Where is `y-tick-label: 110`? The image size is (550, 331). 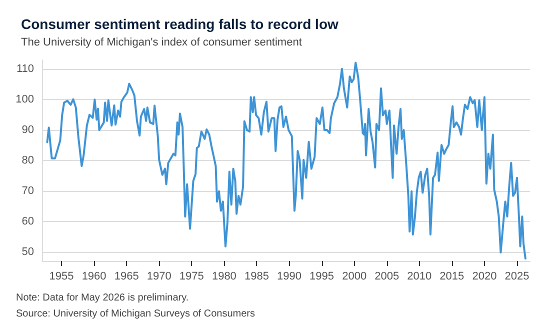 y-tick-label: 110 is located at coordinates (25, 69).